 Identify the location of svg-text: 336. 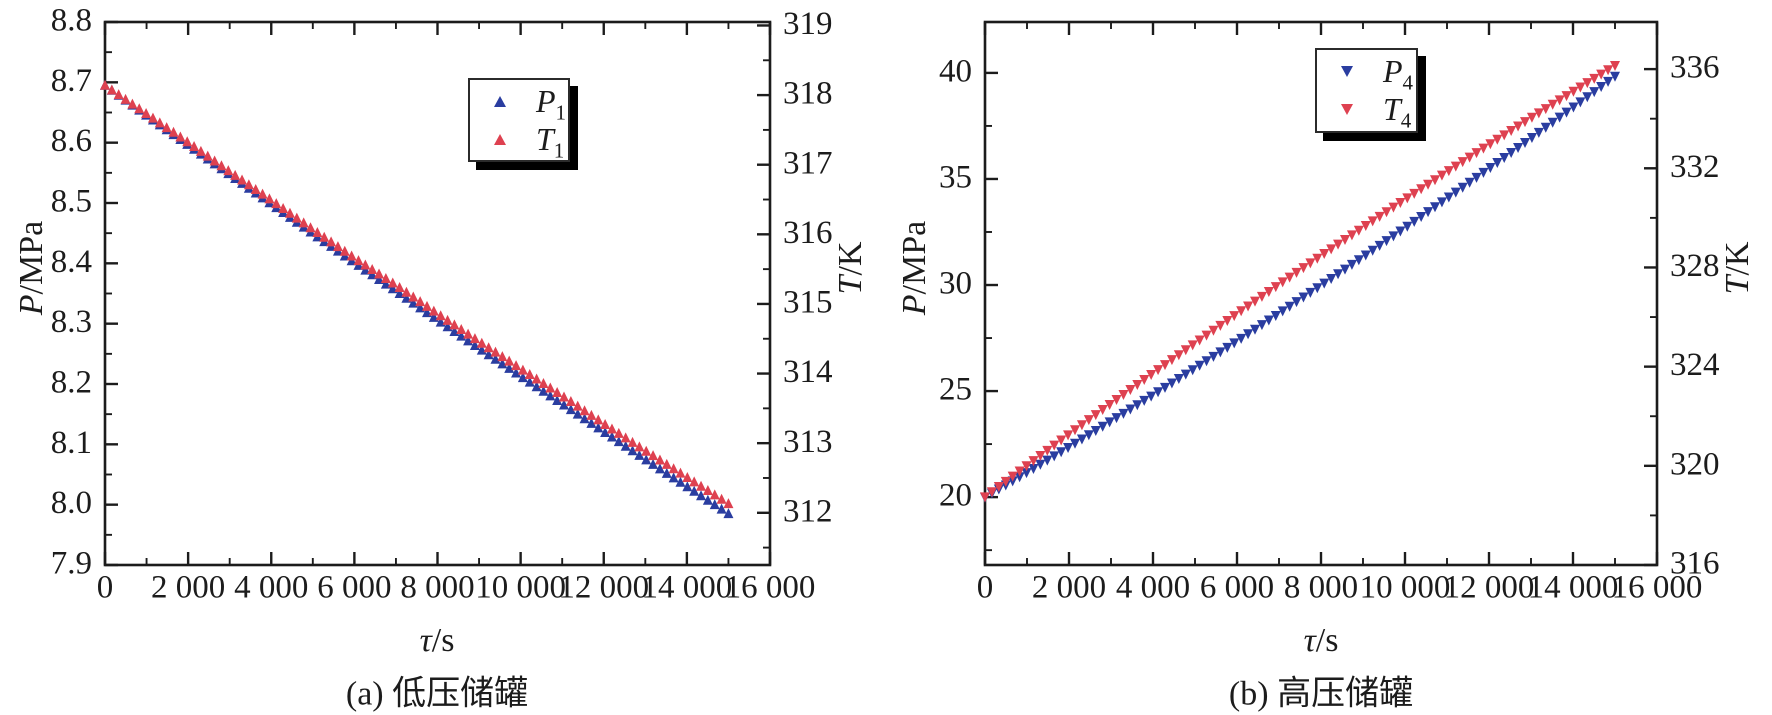
(1695, 68).